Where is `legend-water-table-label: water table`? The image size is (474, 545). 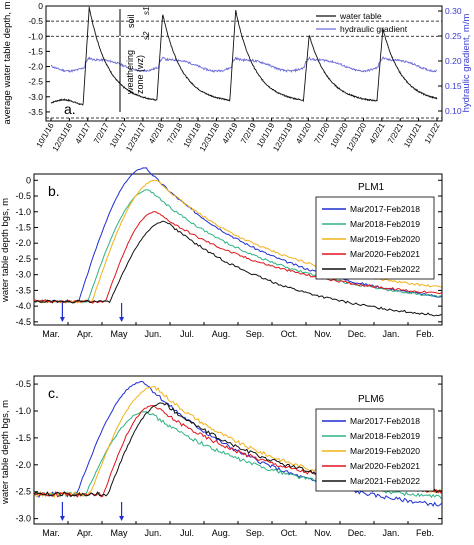
legend-water-table-label: water table is located at coordinates (360, 16).